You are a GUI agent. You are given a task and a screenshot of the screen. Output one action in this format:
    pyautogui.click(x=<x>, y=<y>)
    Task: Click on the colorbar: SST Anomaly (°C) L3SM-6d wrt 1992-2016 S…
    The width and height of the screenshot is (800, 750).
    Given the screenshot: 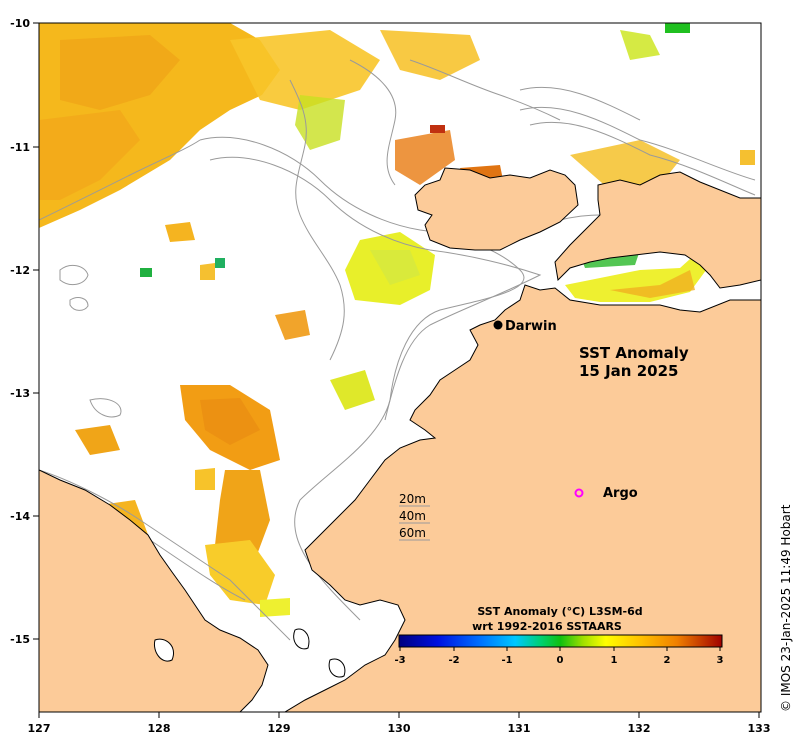 What is the action you would take?
    pyautogui.click(x=558, y=635)
    